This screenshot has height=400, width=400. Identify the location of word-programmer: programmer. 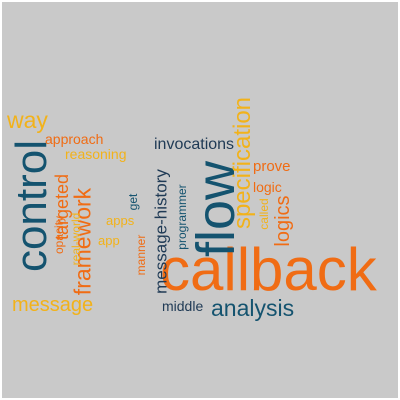
(182, 217).